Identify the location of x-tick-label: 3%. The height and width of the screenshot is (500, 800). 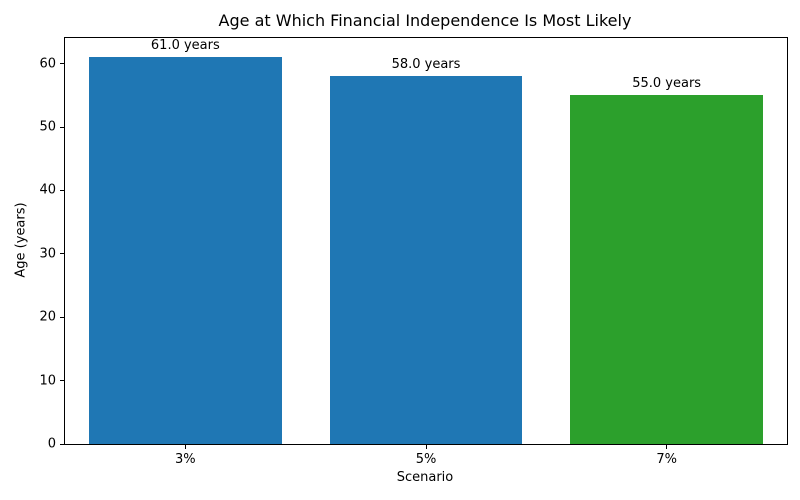
(185, 459).